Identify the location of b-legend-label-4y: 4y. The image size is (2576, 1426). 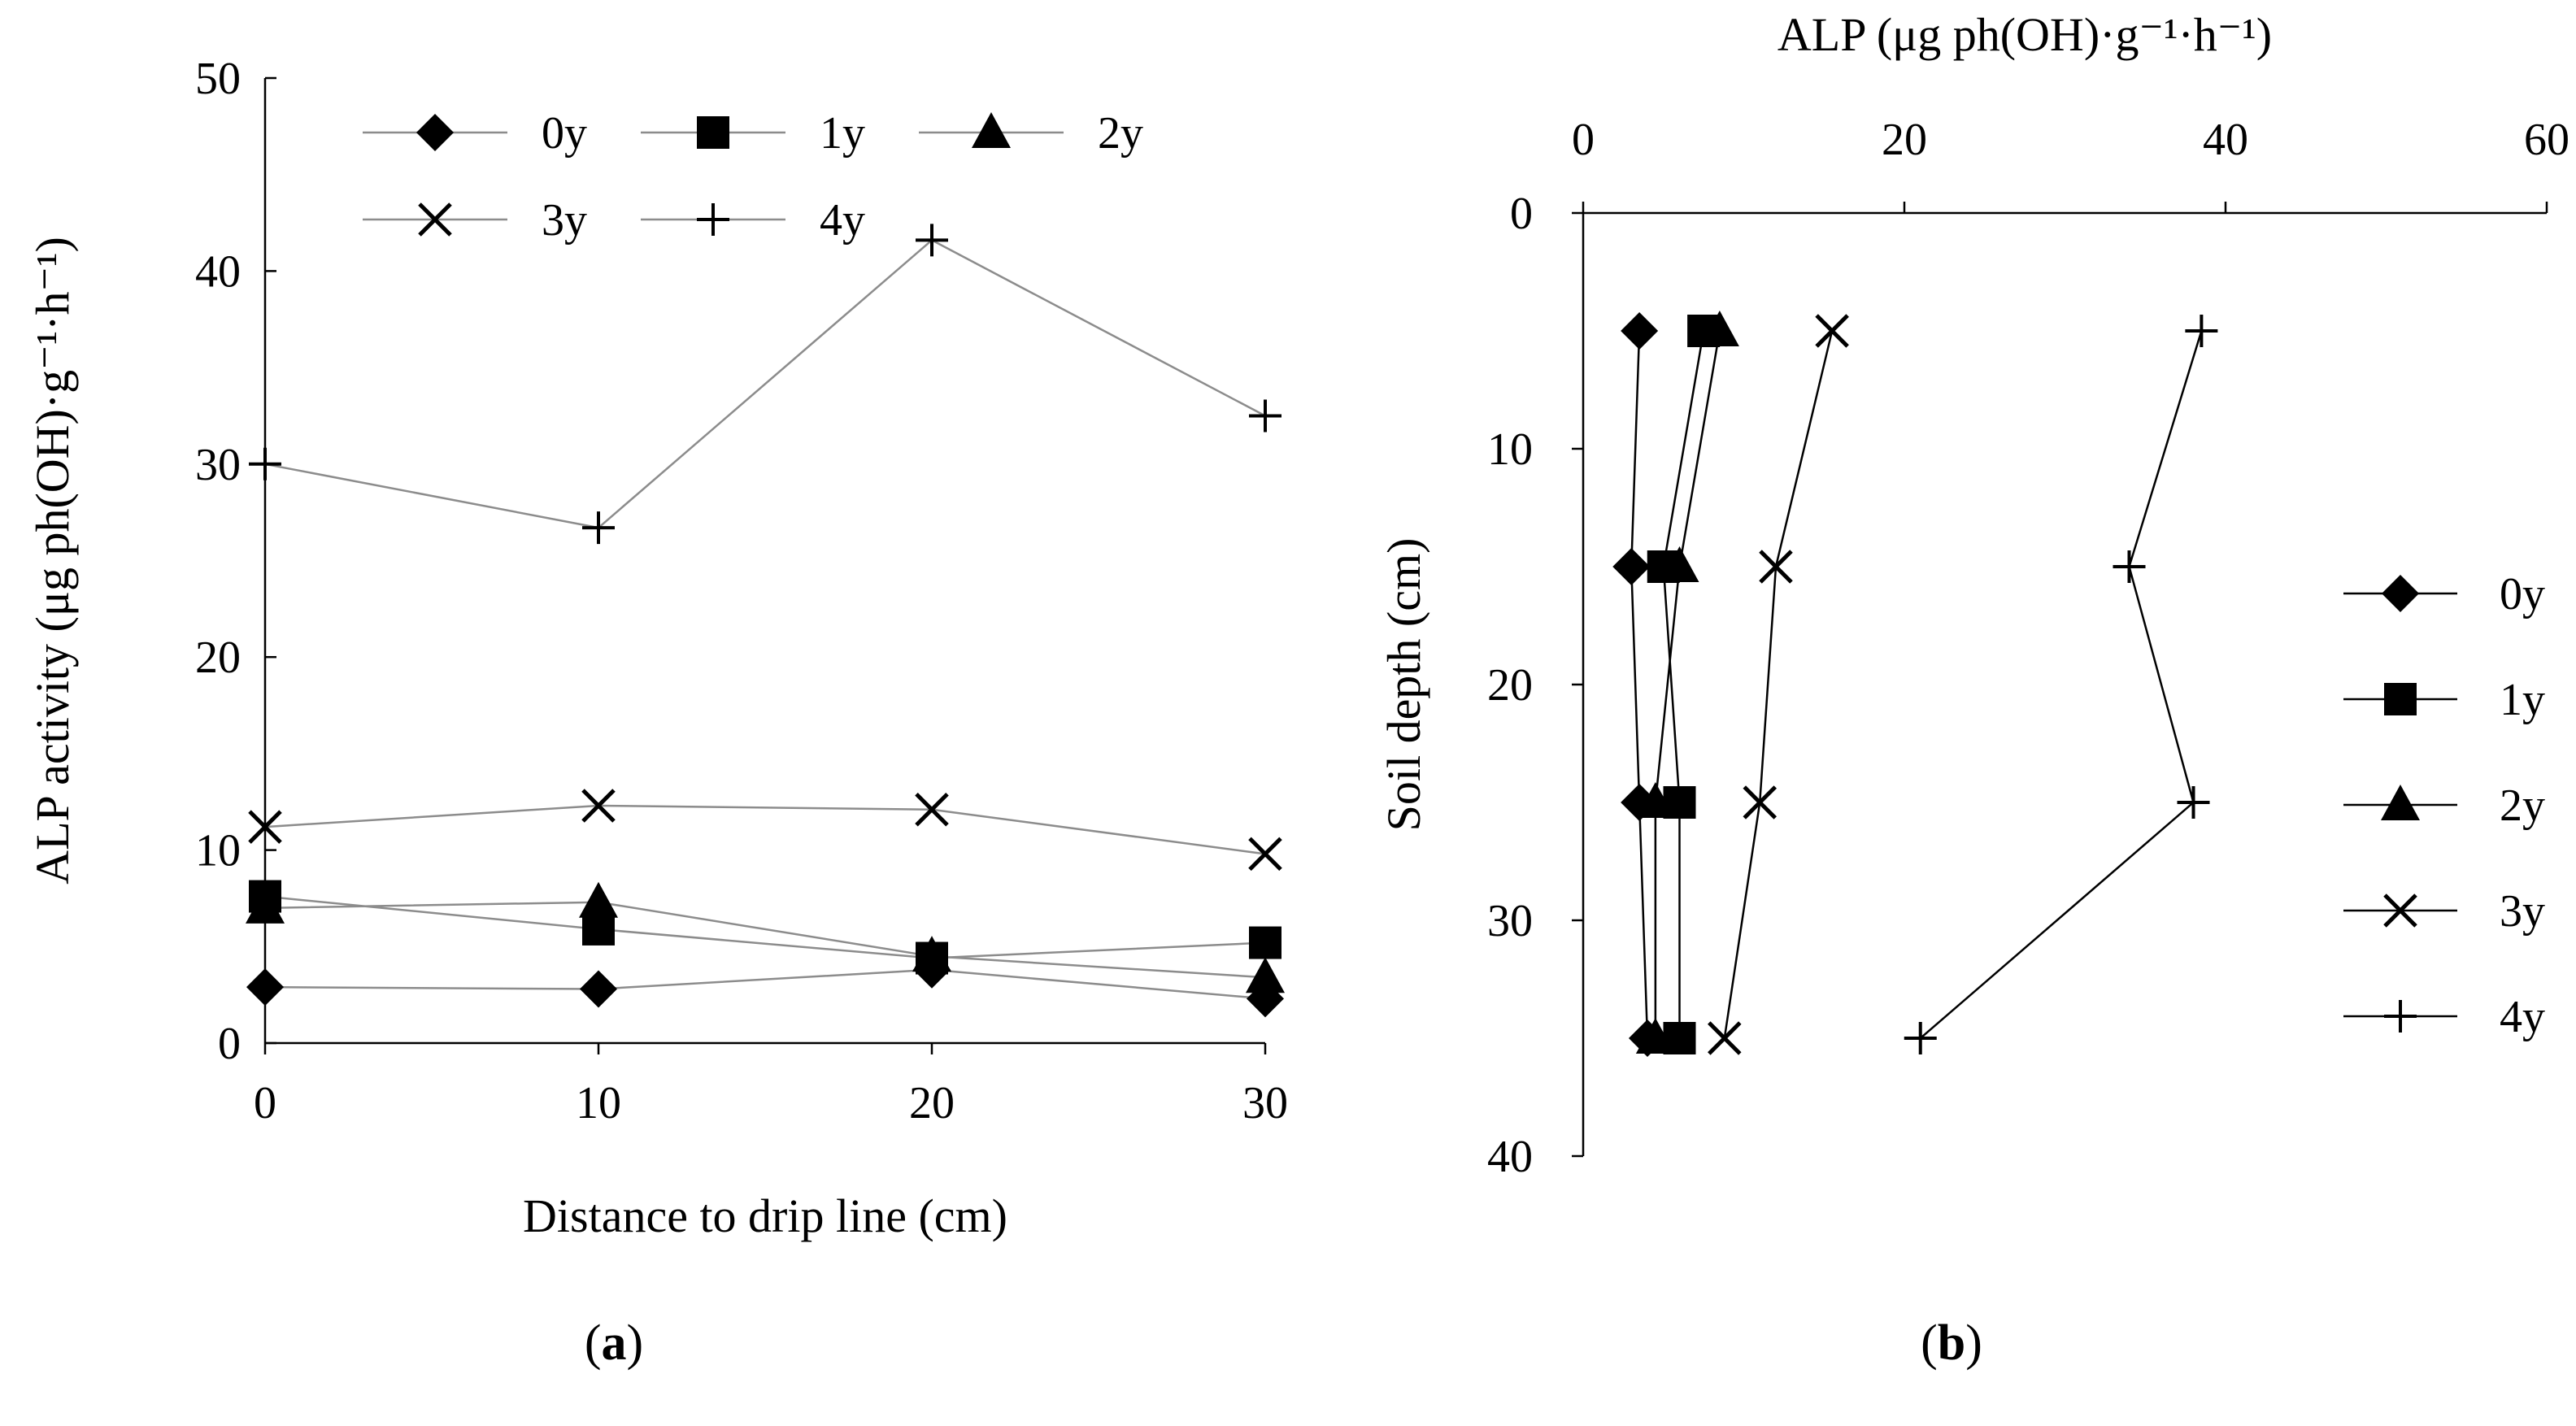
(2523, 1017).